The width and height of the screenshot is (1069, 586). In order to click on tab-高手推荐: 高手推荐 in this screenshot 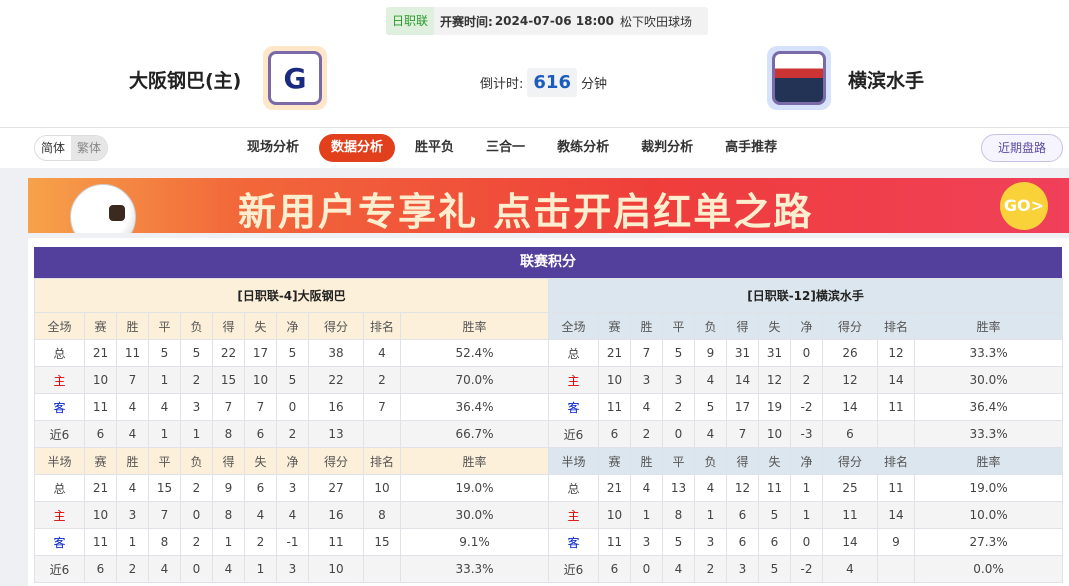, I will do `click(751, 147)`.